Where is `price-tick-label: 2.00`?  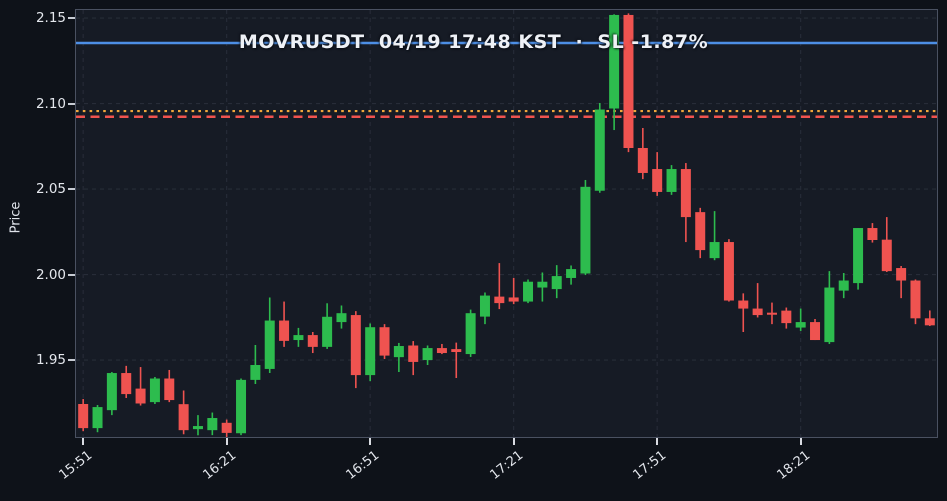
price-tick-label: 2.00 is located at coordinates (50, 274).